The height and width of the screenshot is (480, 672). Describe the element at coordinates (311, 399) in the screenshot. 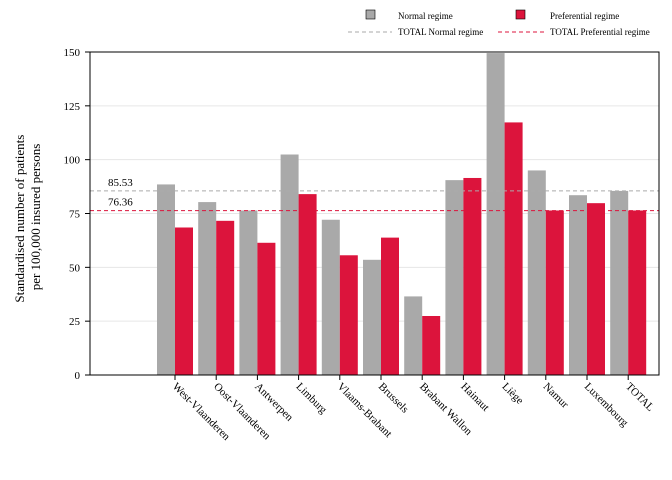

I see `x-category-label: Limburg` at that location.